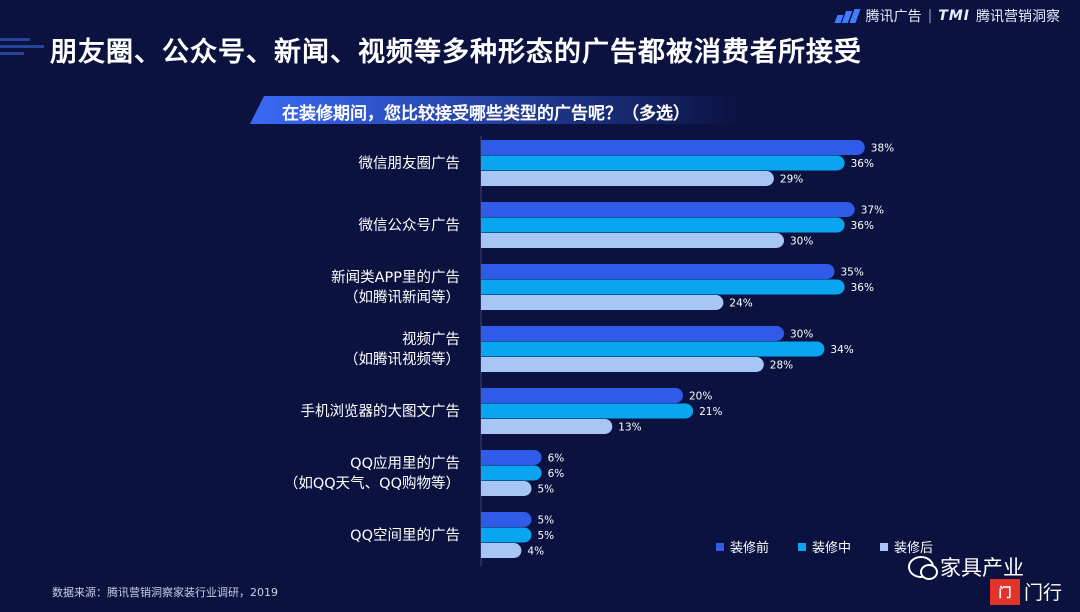  Describe the element at coordinates (893, 17) in the screenshot. I see `brand-name: 腾讯广告` at that location.